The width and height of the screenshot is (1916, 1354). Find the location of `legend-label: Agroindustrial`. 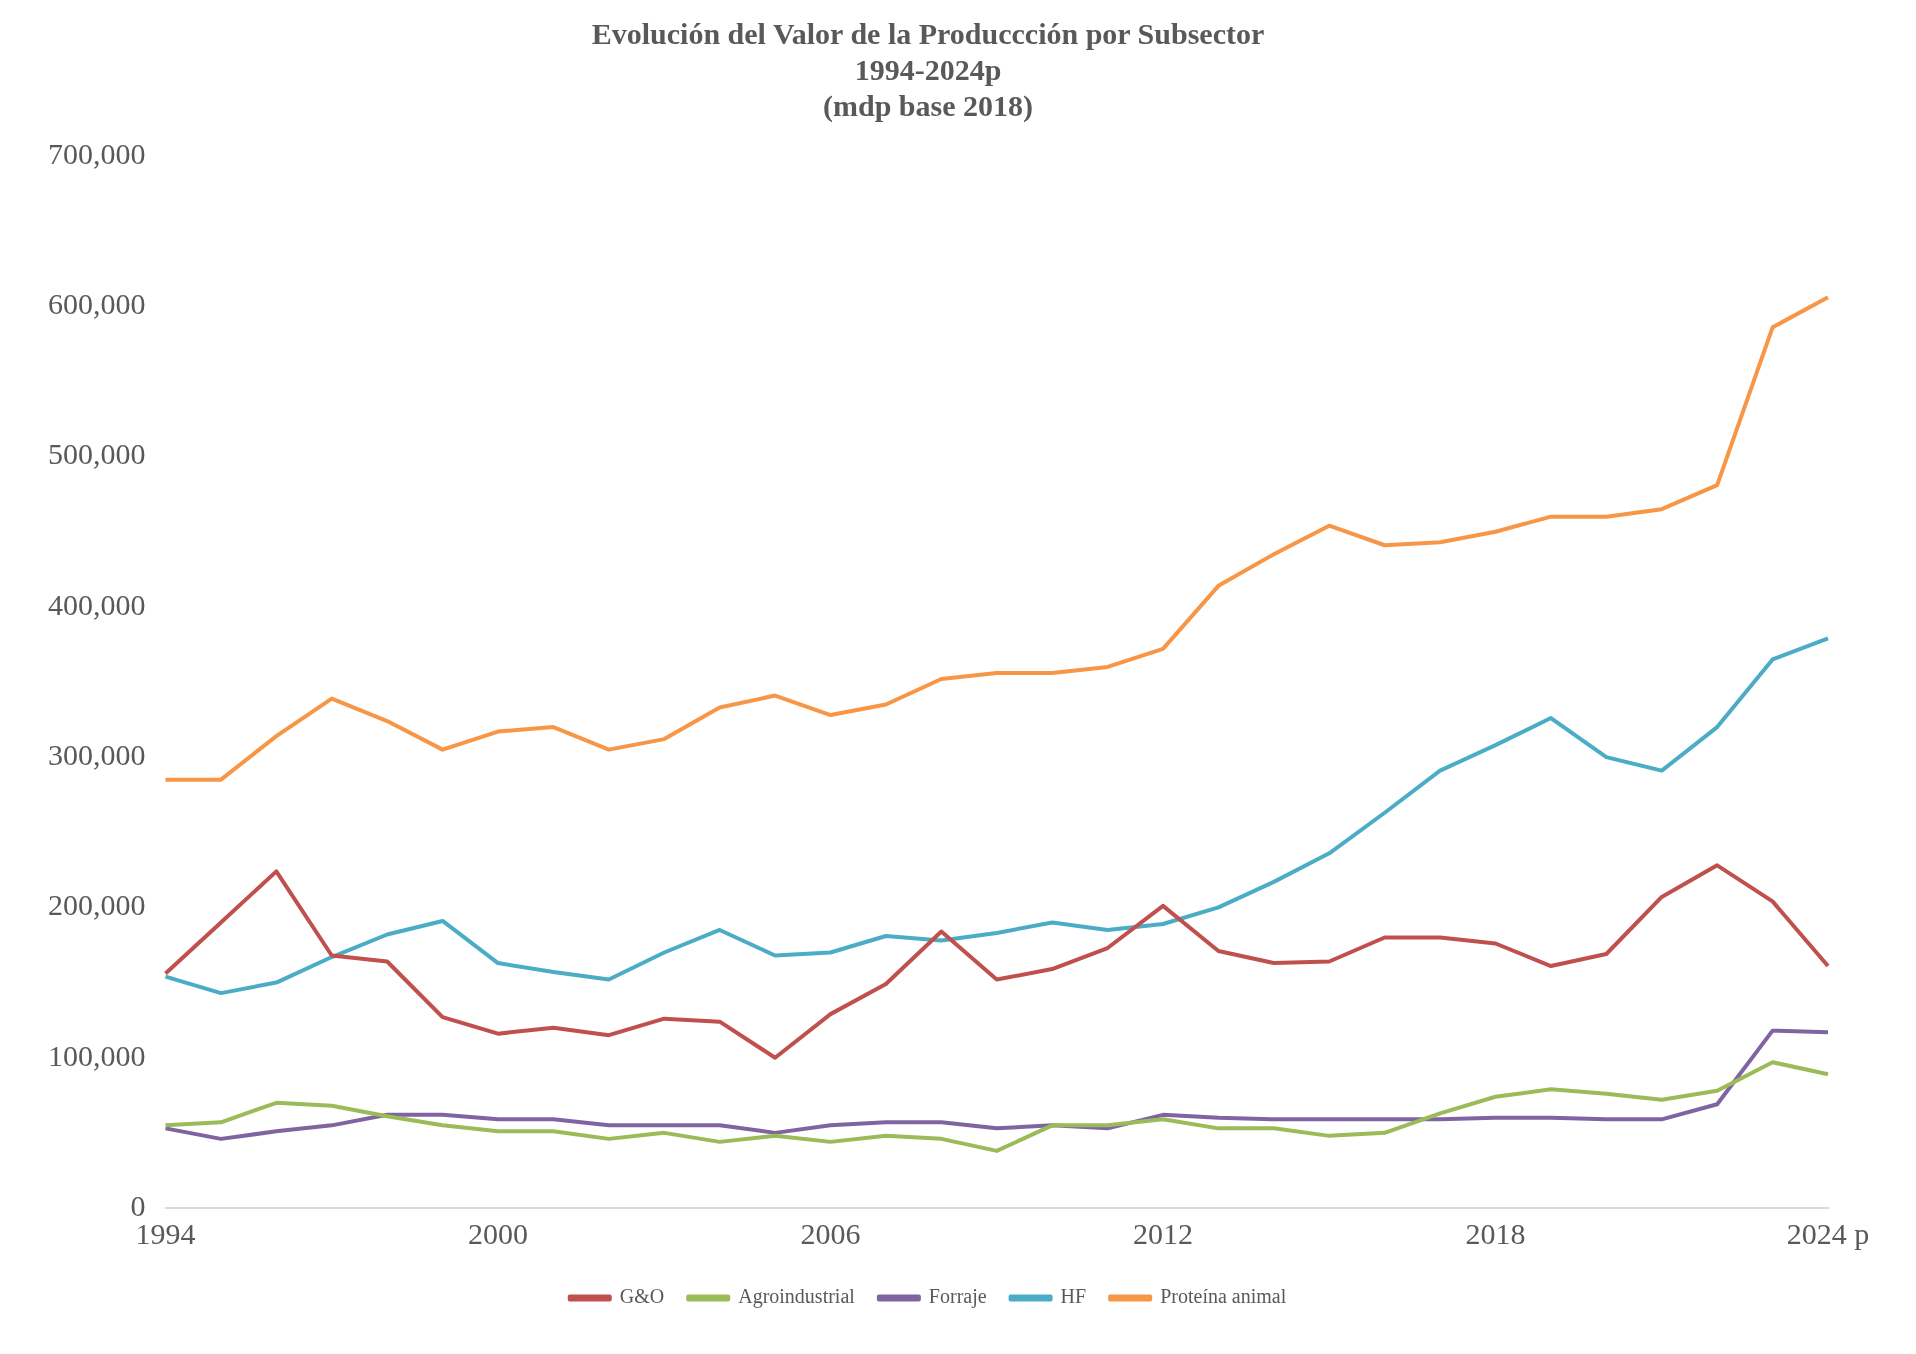

legend-label: Agroindustrial is located at coordinates (797, 1297).